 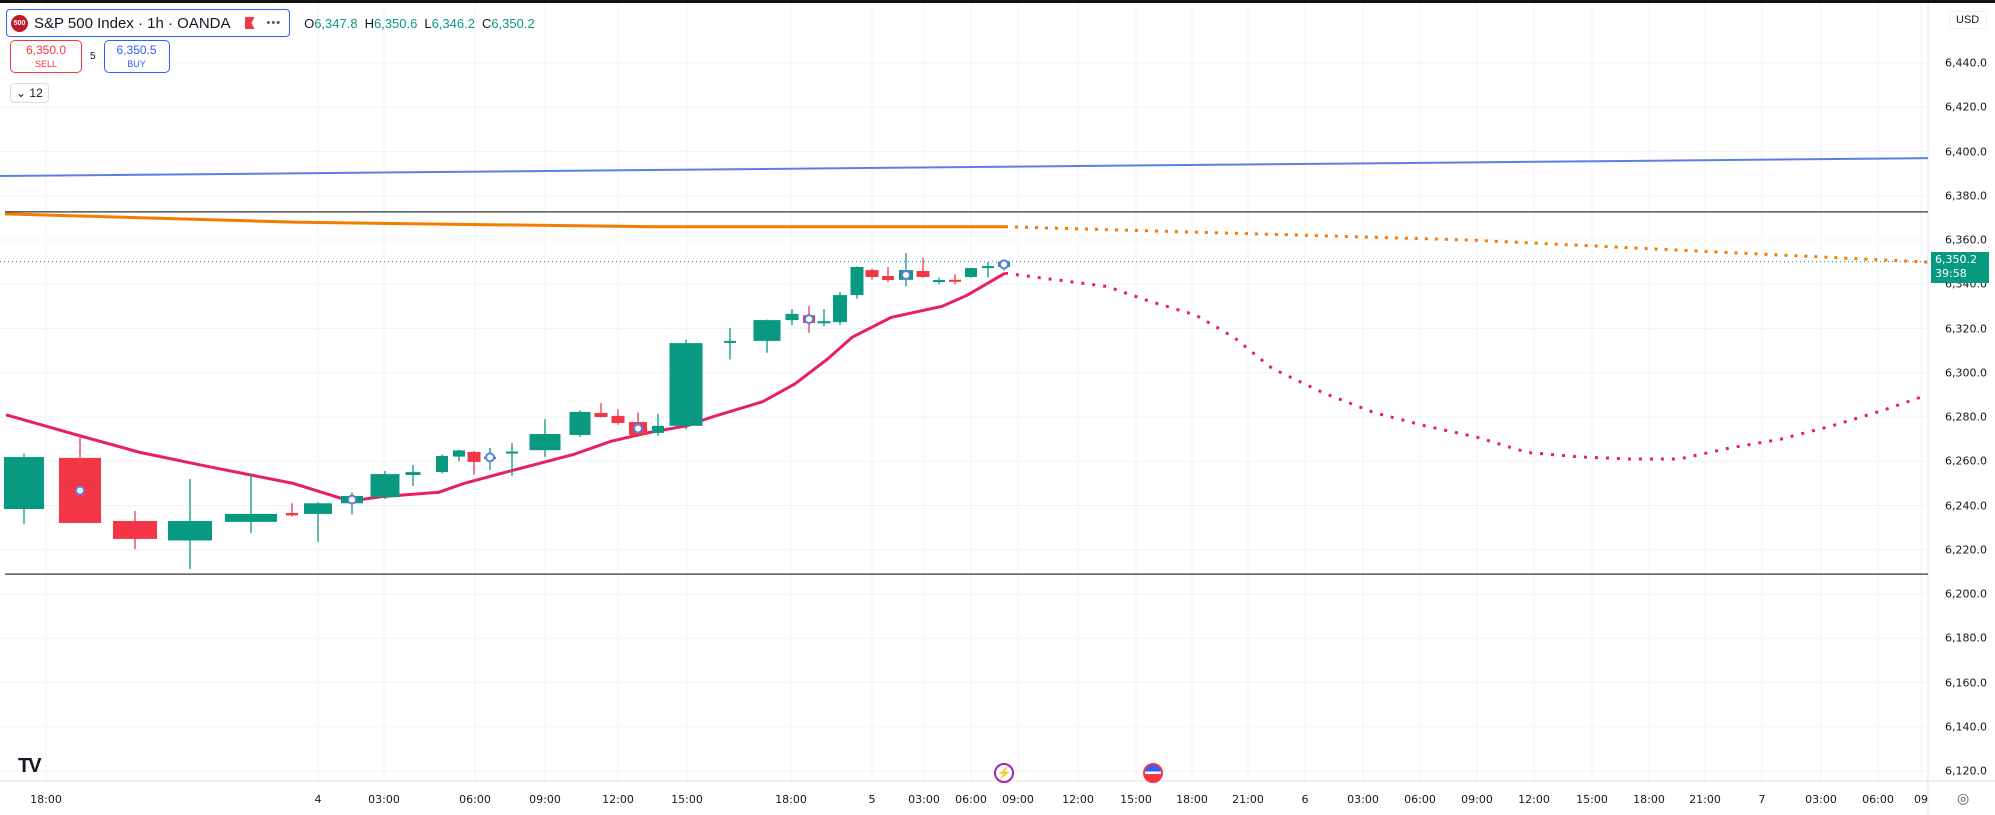 I want to click on time-tick-label: 7, so click(x=1762, y=799).